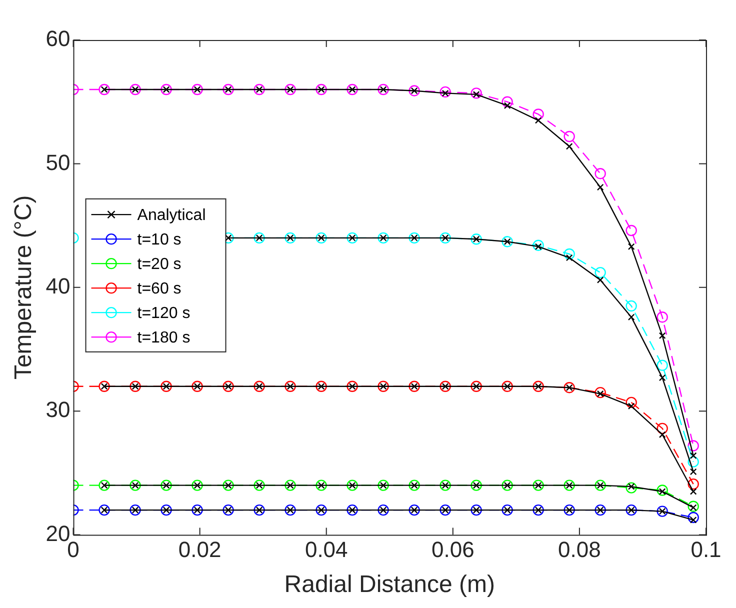  What do you see at coordinates (200, 549) in the screenshot?
I see `x-tick-label: 0.02` at bounding box center [200, 549].